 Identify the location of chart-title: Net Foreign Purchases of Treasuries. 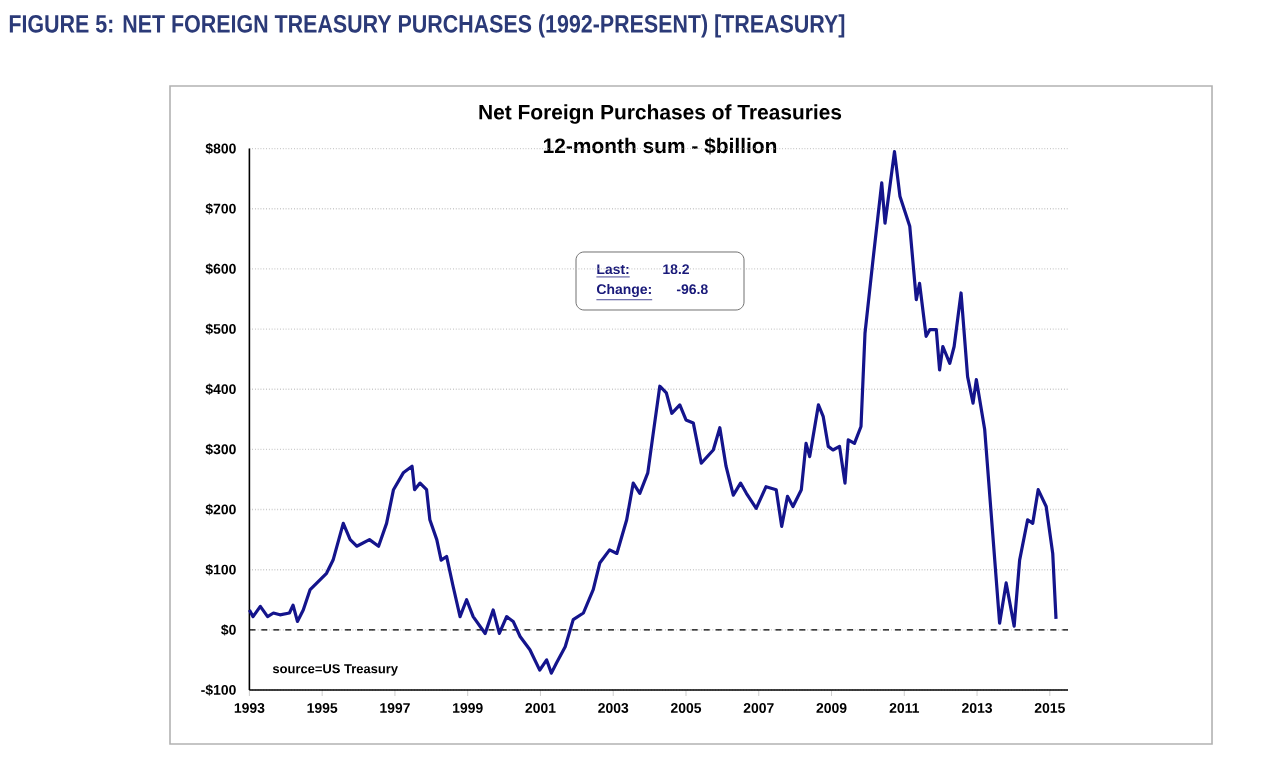
(660, 114).